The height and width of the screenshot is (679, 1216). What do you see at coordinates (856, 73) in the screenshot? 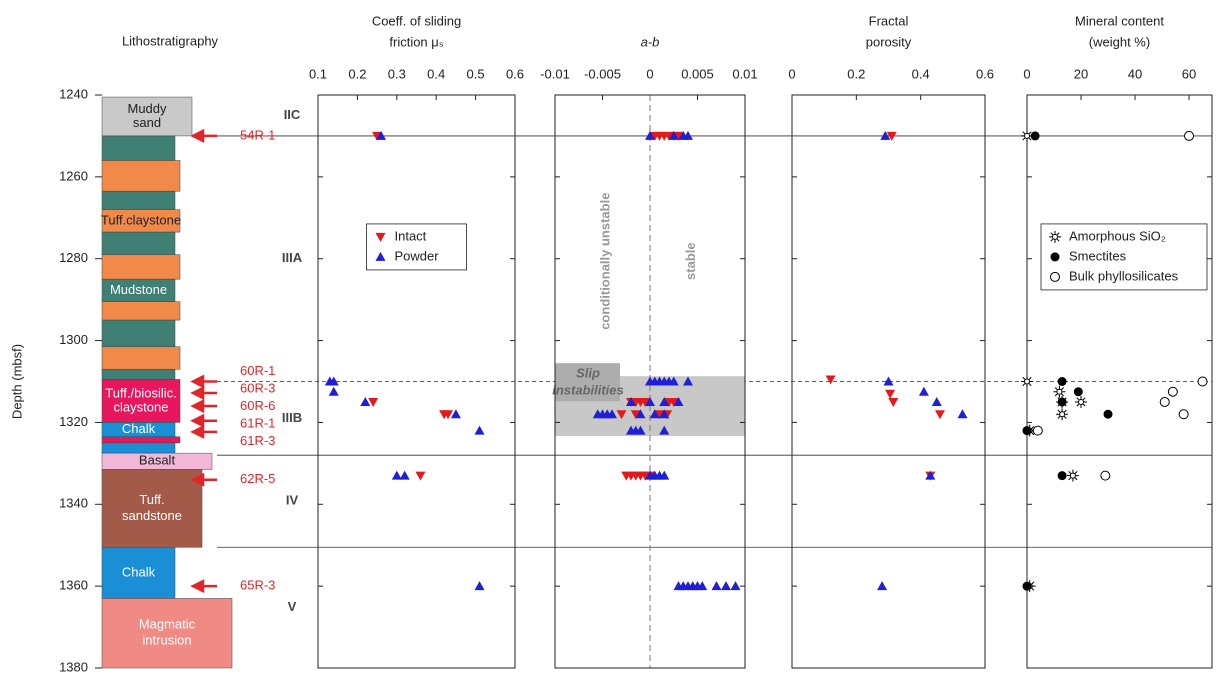
I see `x-tick-label: 0.2` at bounding box center [856, 73].